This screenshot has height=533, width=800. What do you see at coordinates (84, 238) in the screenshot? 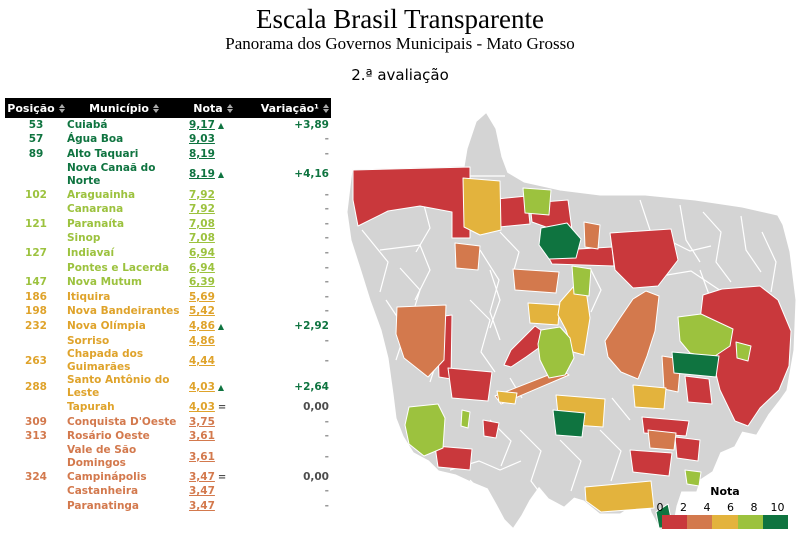
I see `municipality-cell: Sinop` at bounding box center [84, 238].